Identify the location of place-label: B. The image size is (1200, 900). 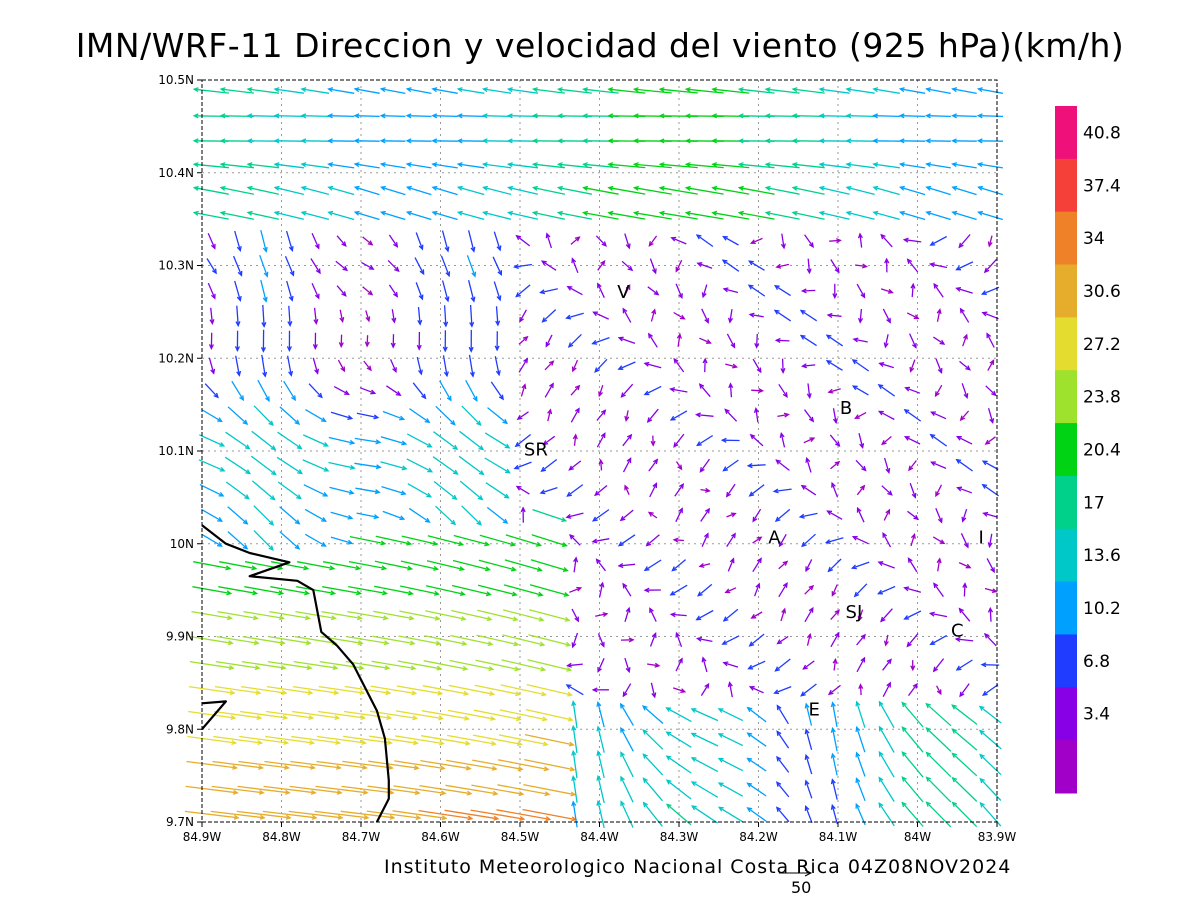
(846, 408).